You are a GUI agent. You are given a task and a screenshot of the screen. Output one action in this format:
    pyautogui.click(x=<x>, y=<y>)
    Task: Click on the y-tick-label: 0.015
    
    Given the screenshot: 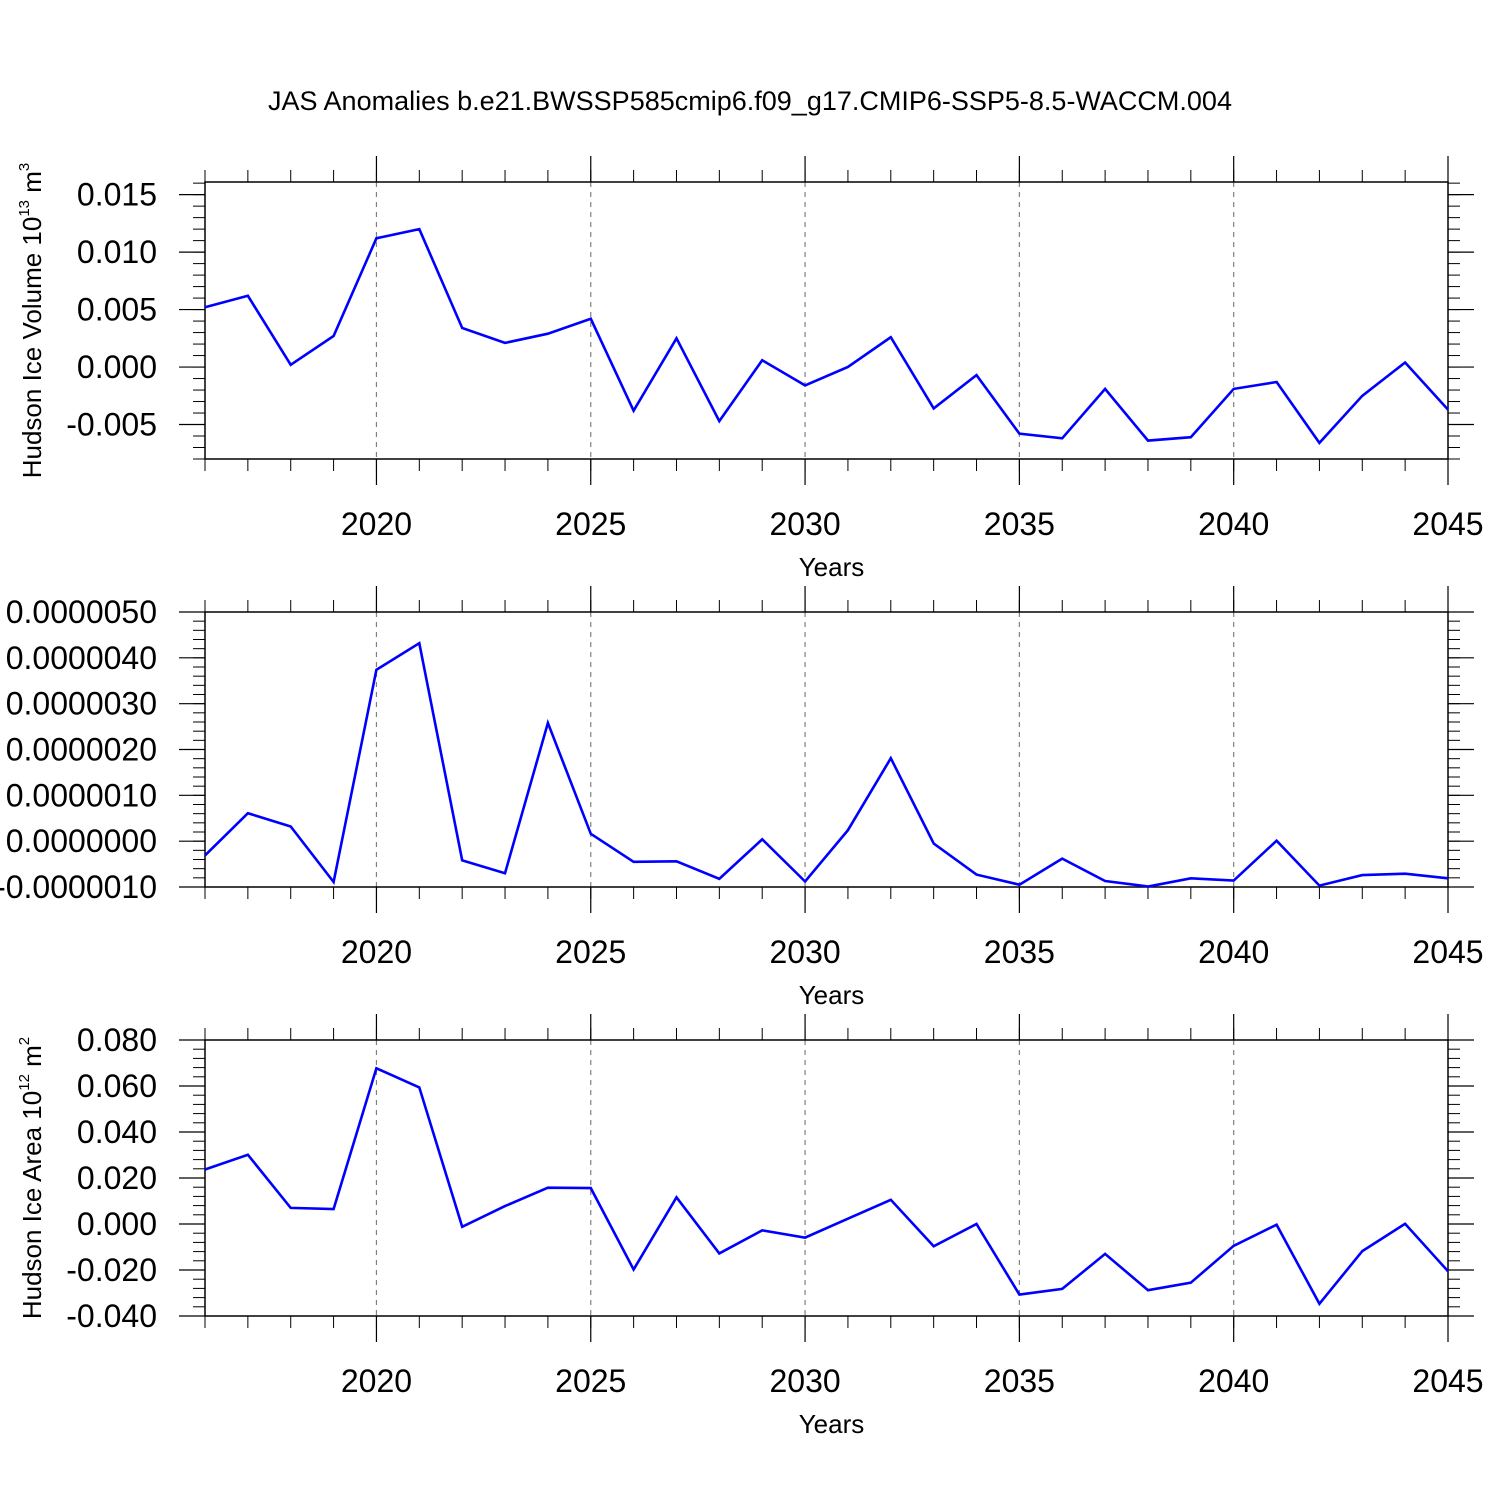 What is the action you would take?
    pyautogui.click(x=117, y=195)
    